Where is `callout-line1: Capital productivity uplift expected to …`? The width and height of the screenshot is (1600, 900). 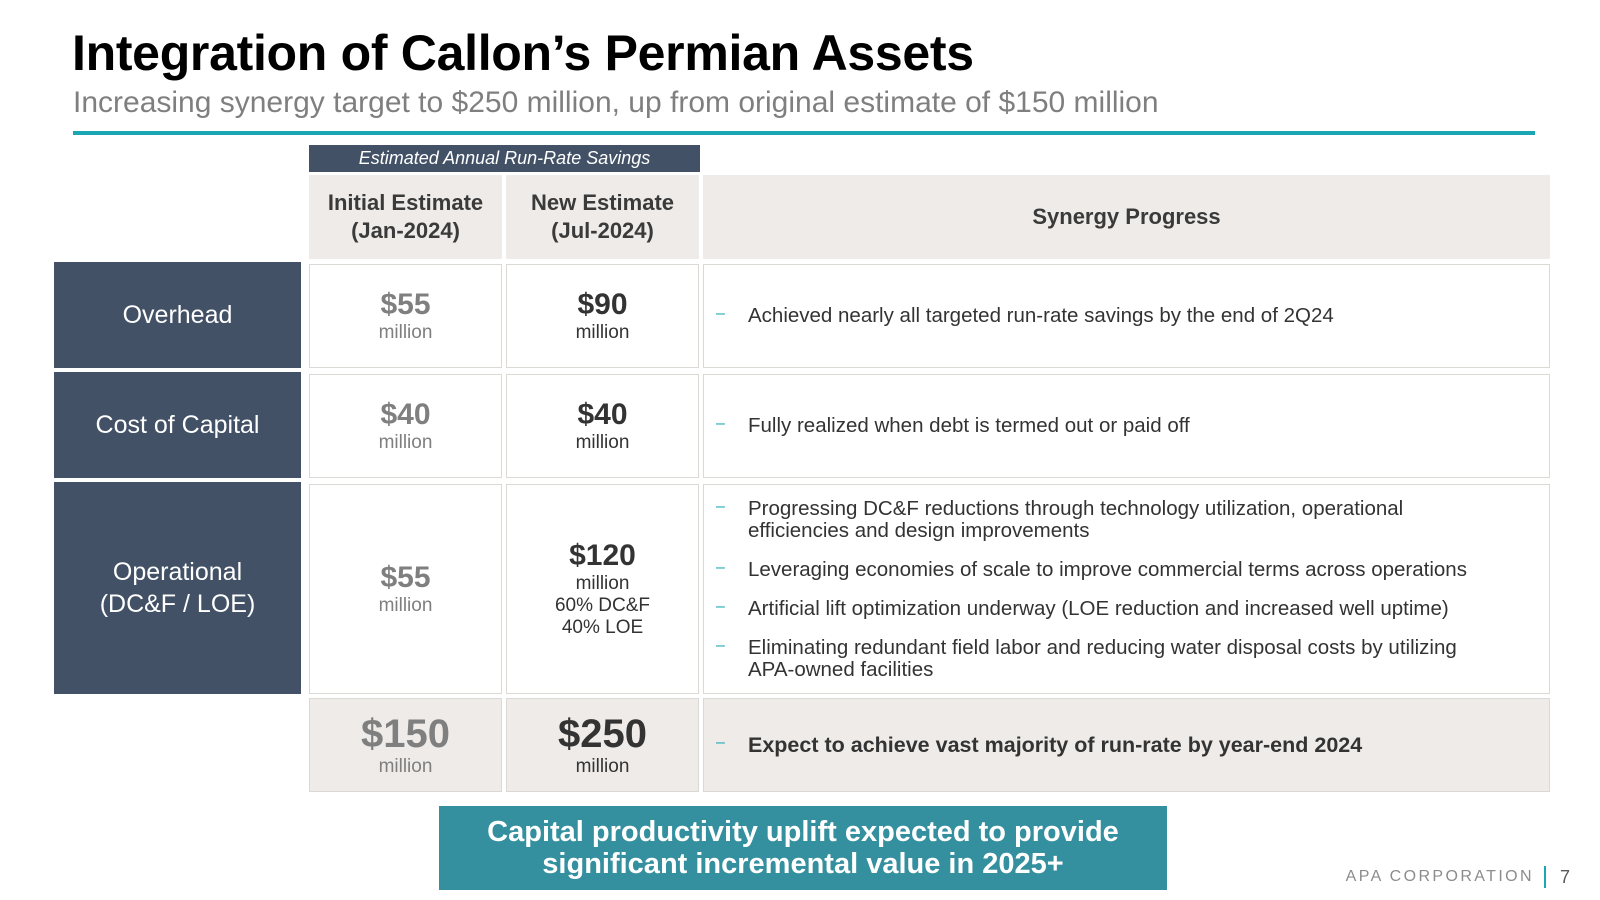 callout-line1: Capital productivity uplift expected to … is located at coordinates (803, 832).